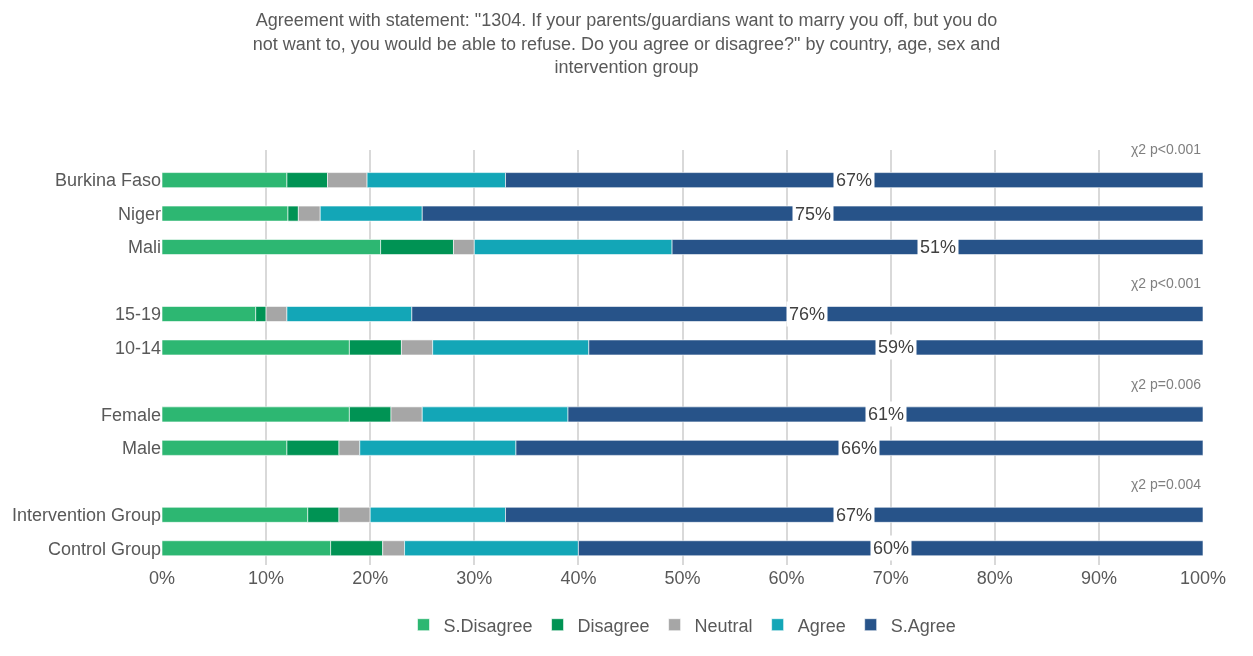 The height and width of the screenshot is (656, 1253). I want to click on y-tick-label: 15-19, so click(137, 314).